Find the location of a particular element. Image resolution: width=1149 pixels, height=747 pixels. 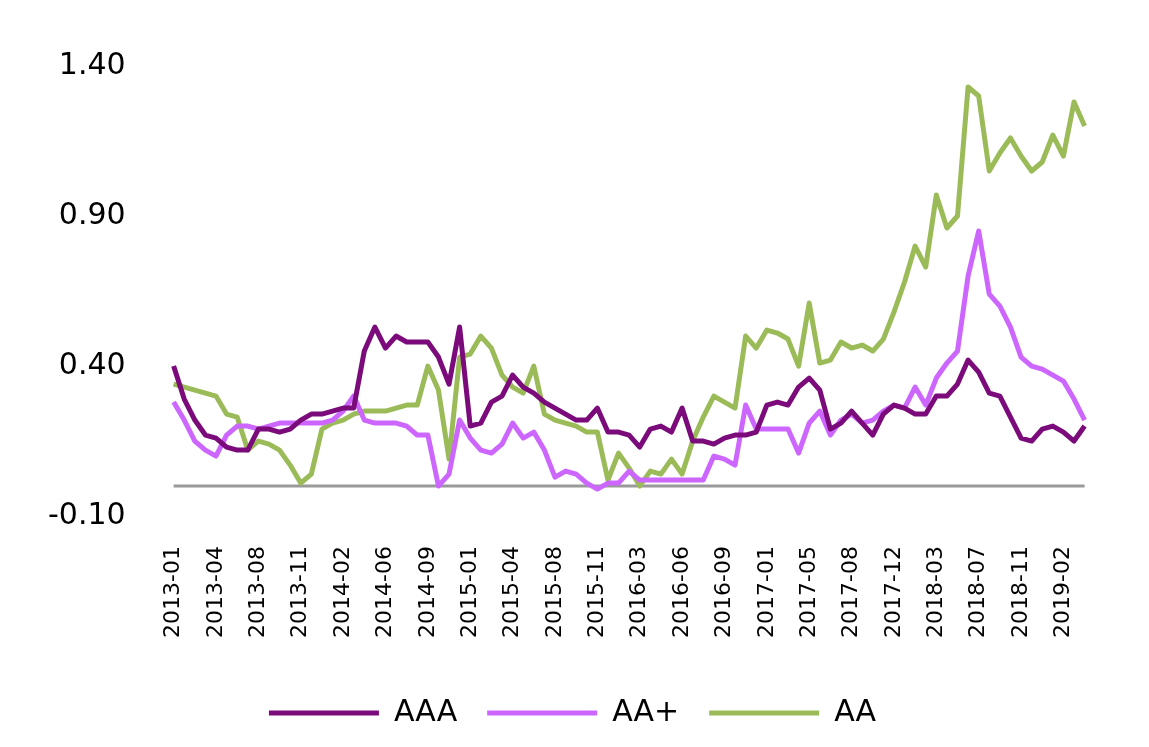

x-tick-label: 2016-09 is located at coordinates (723, 592).